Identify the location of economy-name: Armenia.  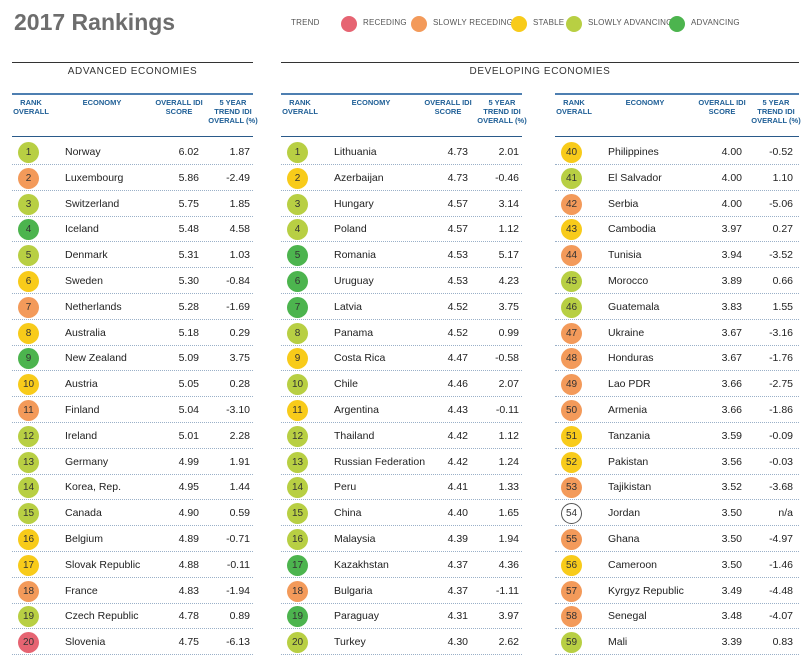
(628, 410).